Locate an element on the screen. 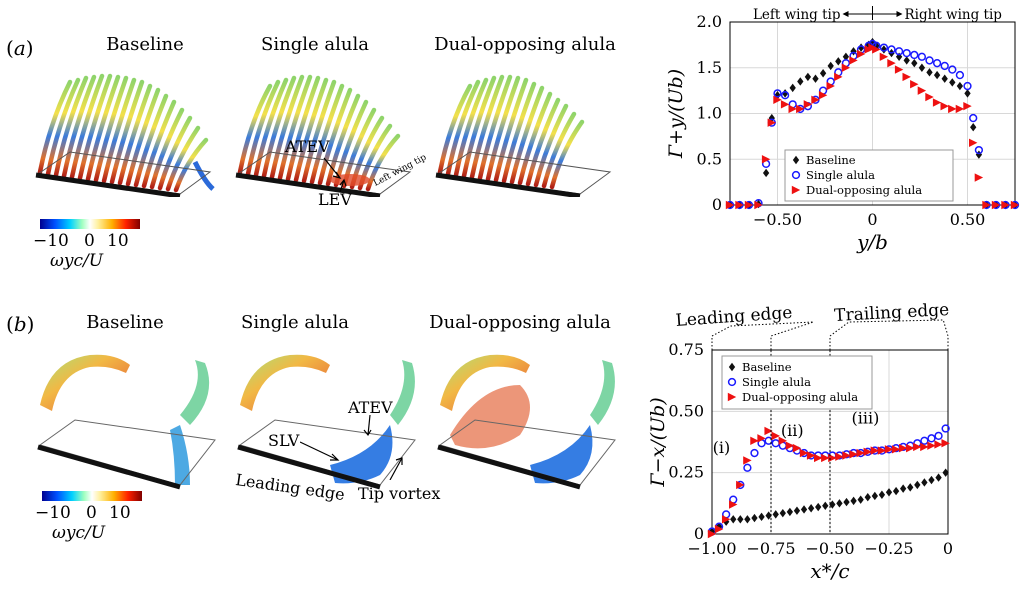 The height and width of the screenshot is (595, 1021). colorbar-a-tick-mid: 0 is located at coordinates (89, 241).